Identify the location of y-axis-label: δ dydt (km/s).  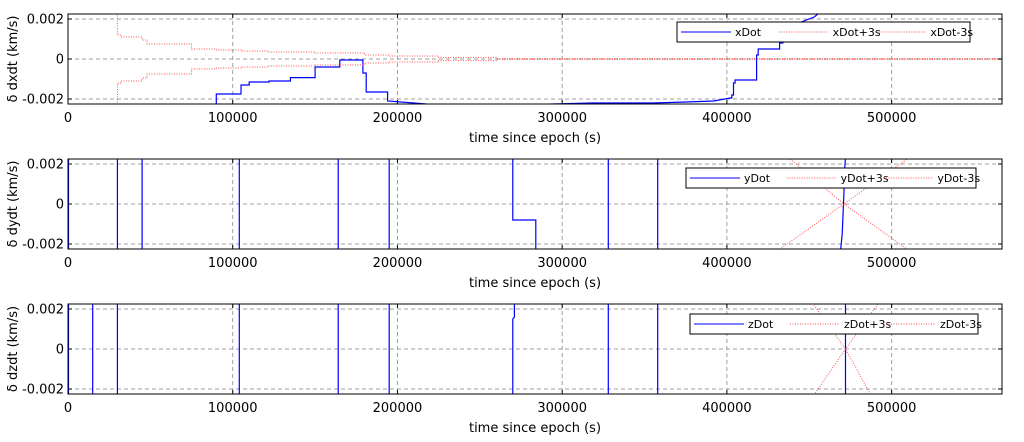
(13, 203).